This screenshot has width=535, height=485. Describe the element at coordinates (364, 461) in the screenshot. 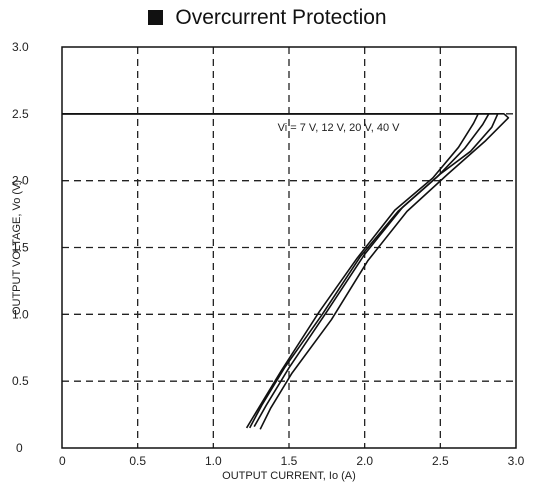

I see `x-tick-label: 2.0` at that location.